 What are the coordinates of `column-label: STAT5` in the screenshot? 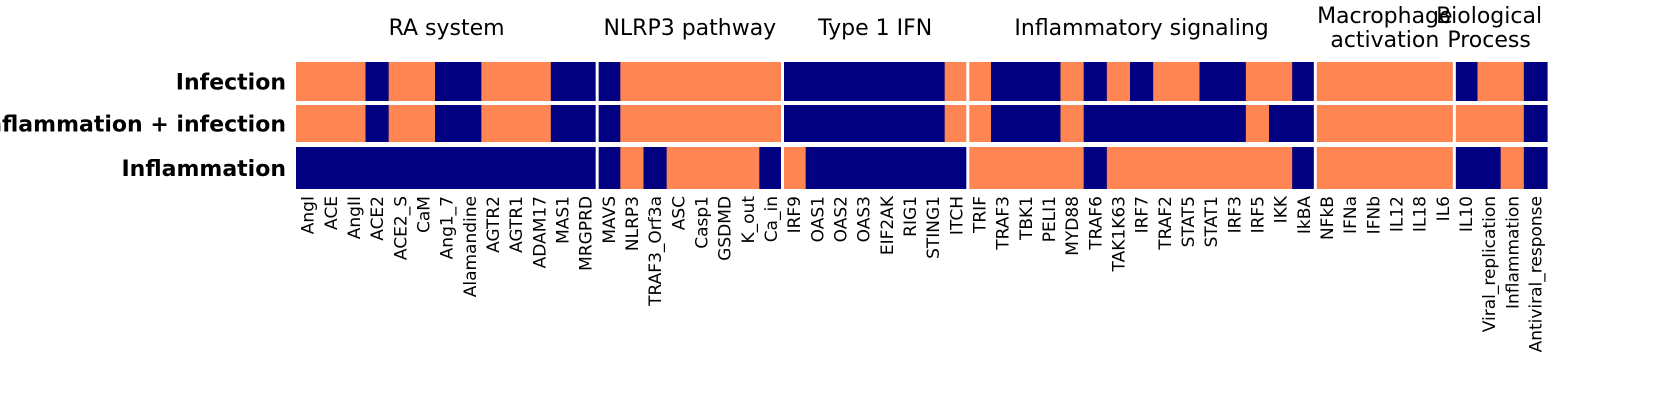 It's located at (1189, 221).